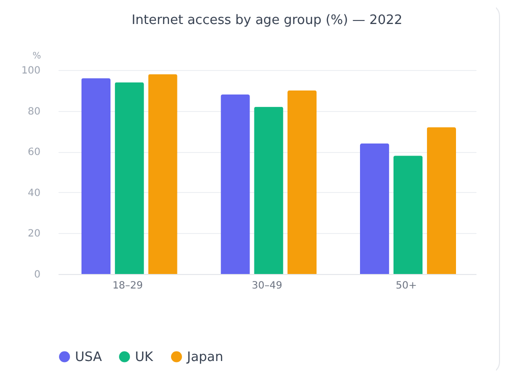 Image resolution: width=512 pixels, height=380 pixels. What do you see at coordinates (34, 234) in the screenshot?
I see `y-tick-label: 20` at bounding box center [34, 234].